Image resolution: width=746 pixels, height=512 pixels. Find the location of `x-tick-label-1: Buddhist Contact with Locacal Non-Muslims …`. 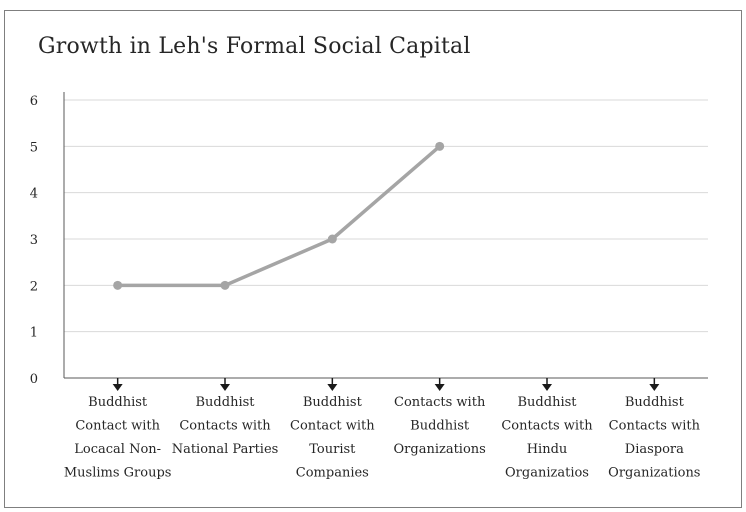

x-tick-label-1: Buddhist Contact with Locacal Non-Muslims … is located at coordinates (118, 438).